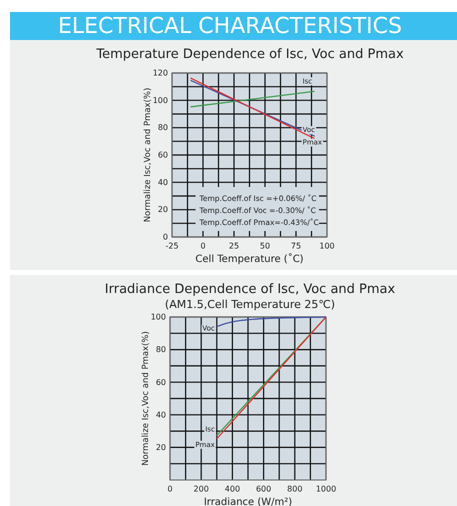 The height and width of the screenshot is (506, 457). I want to click on x-tick-label: -25, so click(172, 246).